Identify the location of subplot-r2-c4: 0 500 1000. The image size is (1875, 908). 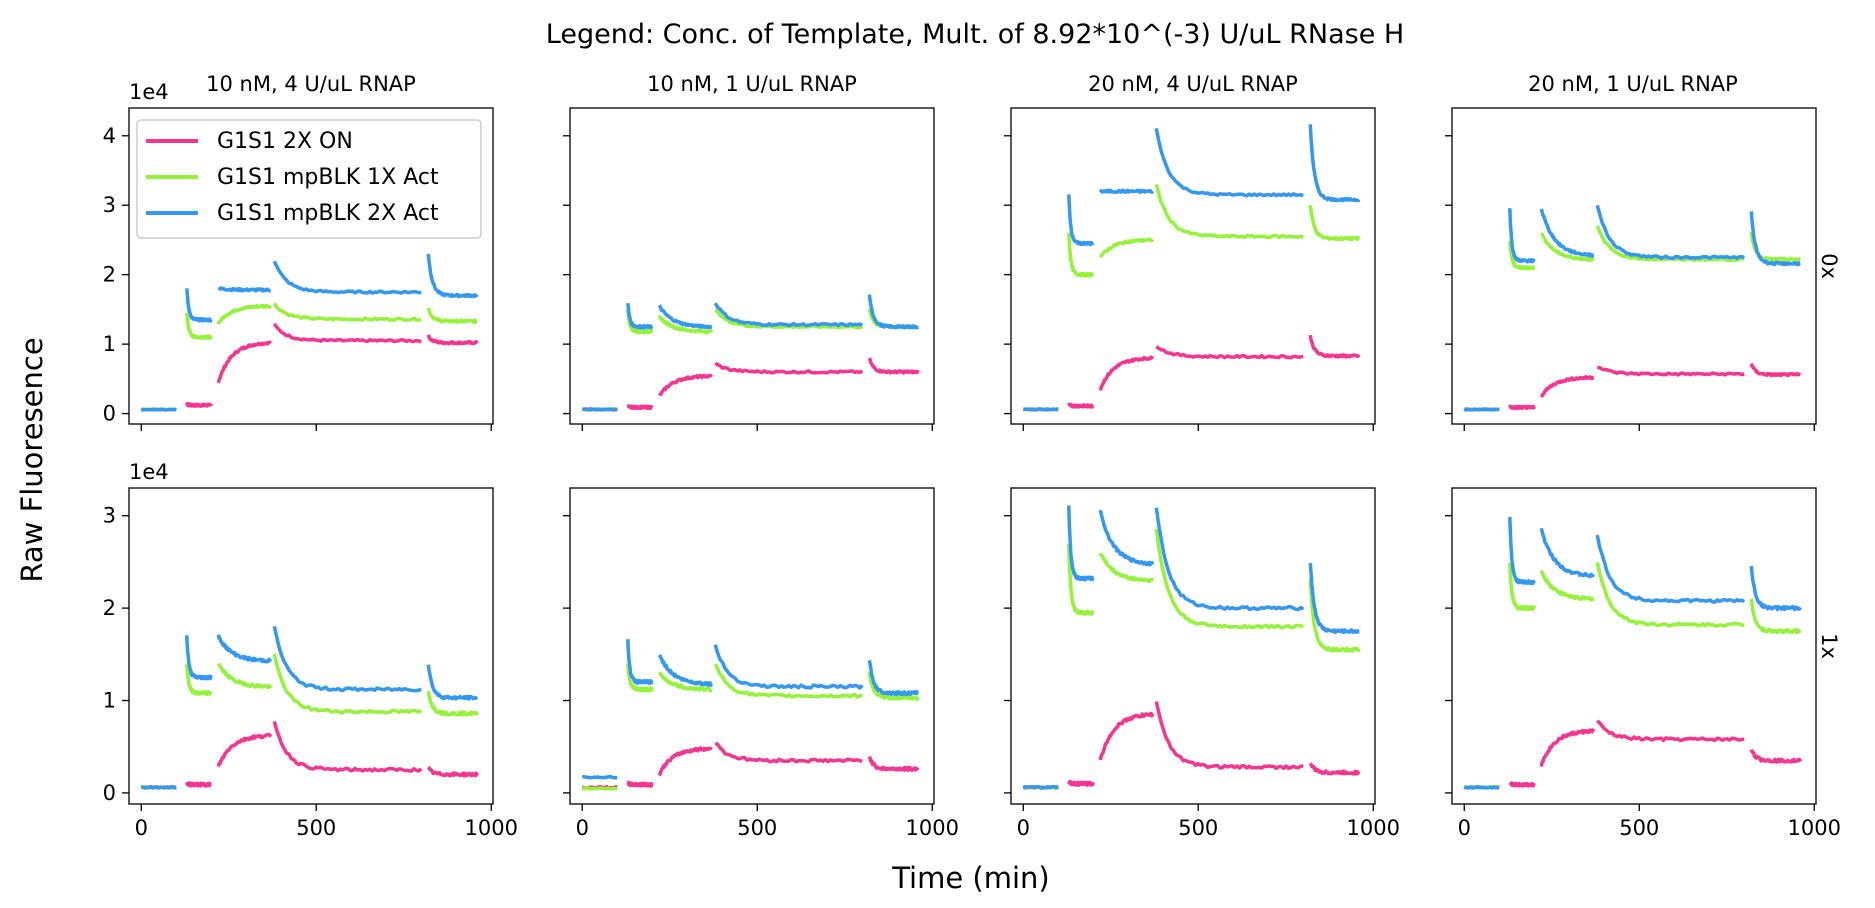
(1643, 663).